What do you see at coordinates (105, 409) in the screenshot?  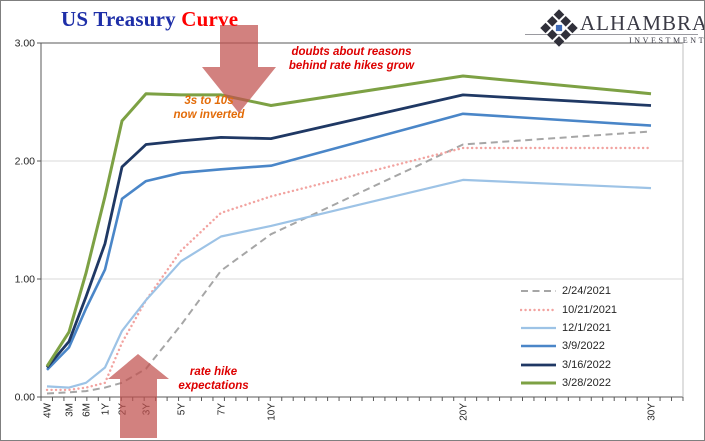 I see `x-tick-label-1Y: 1Y` at bounding box center [105, 409].